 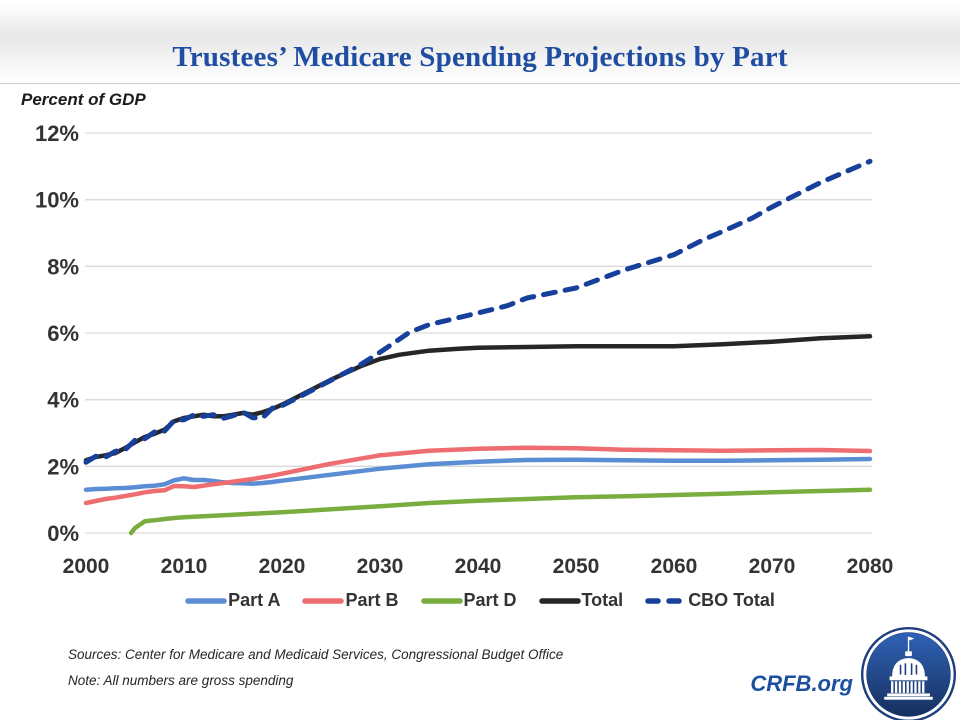 I want to click on capitol-dome-logo-icon, so click(x=908, y=673).